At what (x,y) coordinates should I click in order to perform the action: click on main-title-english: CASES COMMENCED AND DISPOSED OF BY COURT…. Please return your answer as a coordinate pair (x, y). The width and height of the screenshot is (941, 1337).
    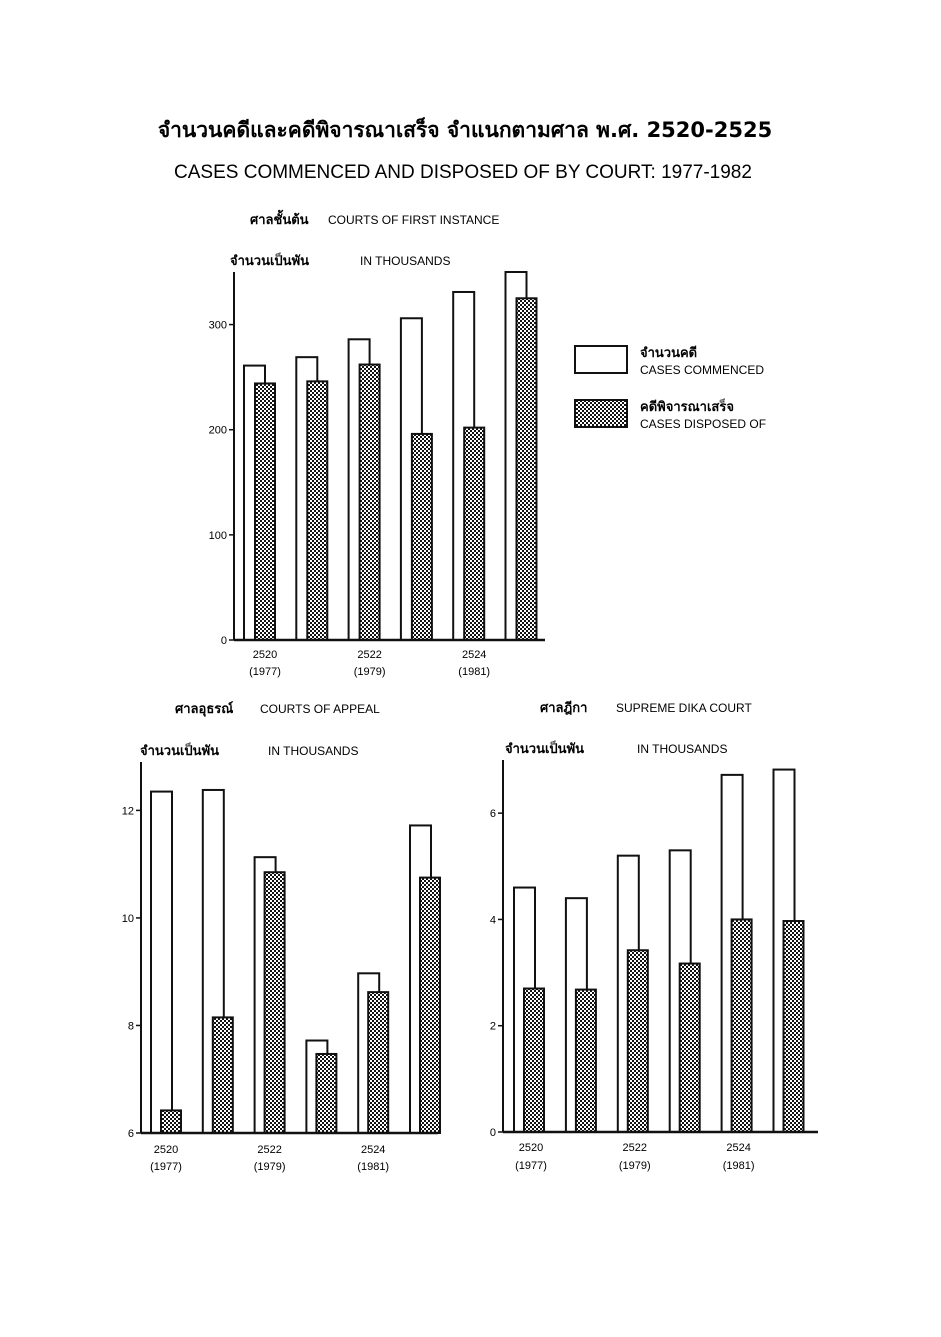
    Looking at the image, I should click on (463, 172).